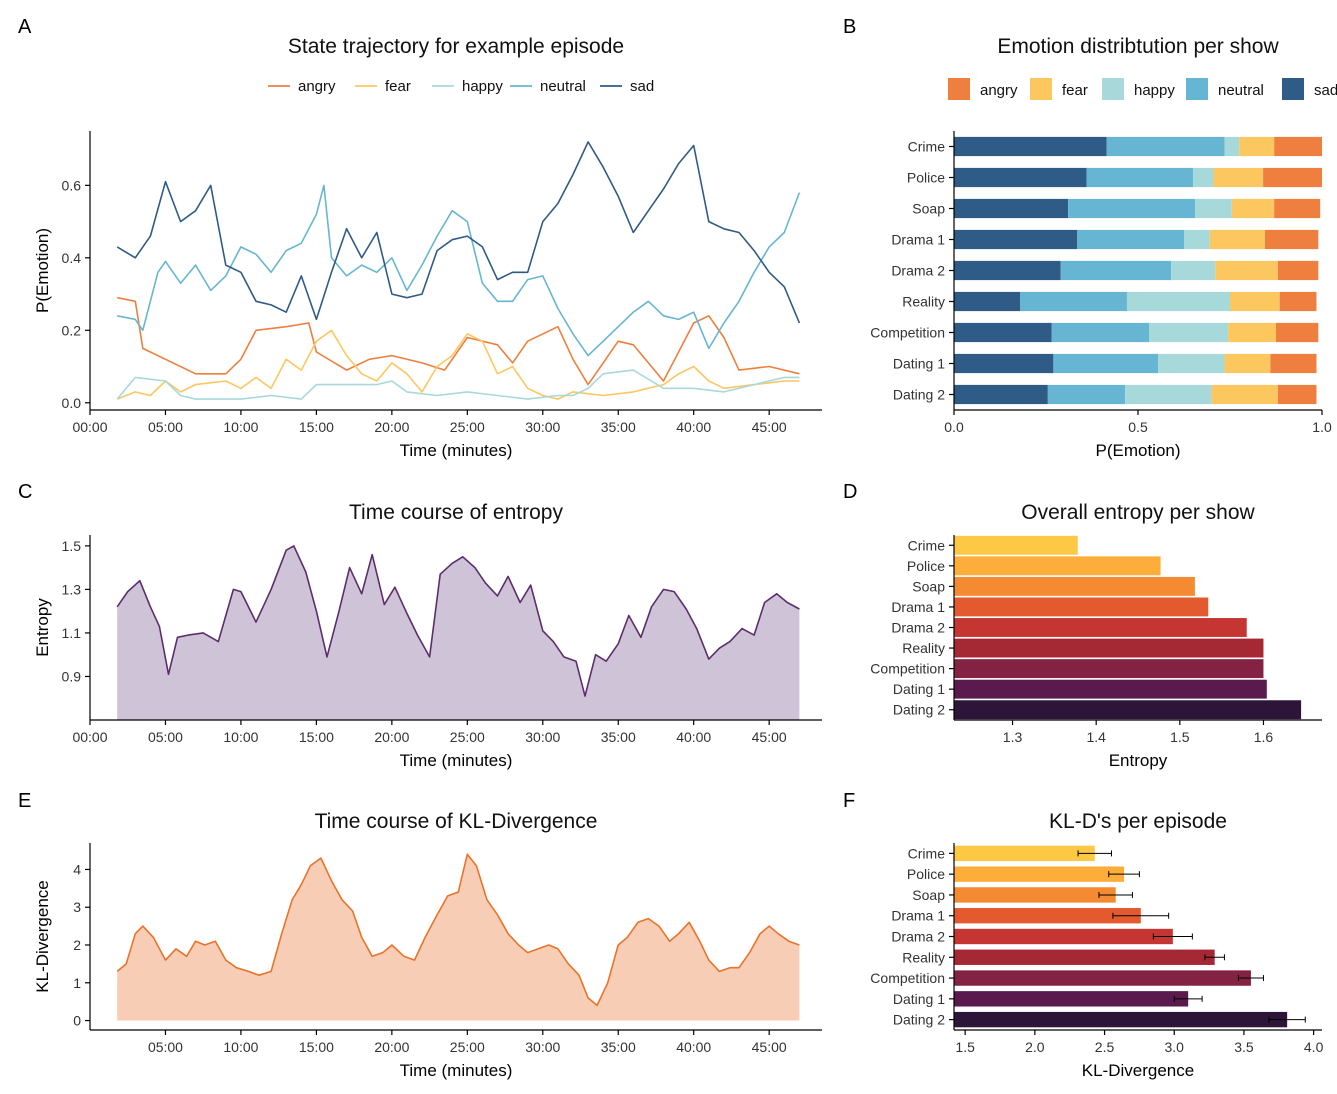  Describe the element at coordinates (458, 930) in the screenshot. I see `series-line-kl` at that location.